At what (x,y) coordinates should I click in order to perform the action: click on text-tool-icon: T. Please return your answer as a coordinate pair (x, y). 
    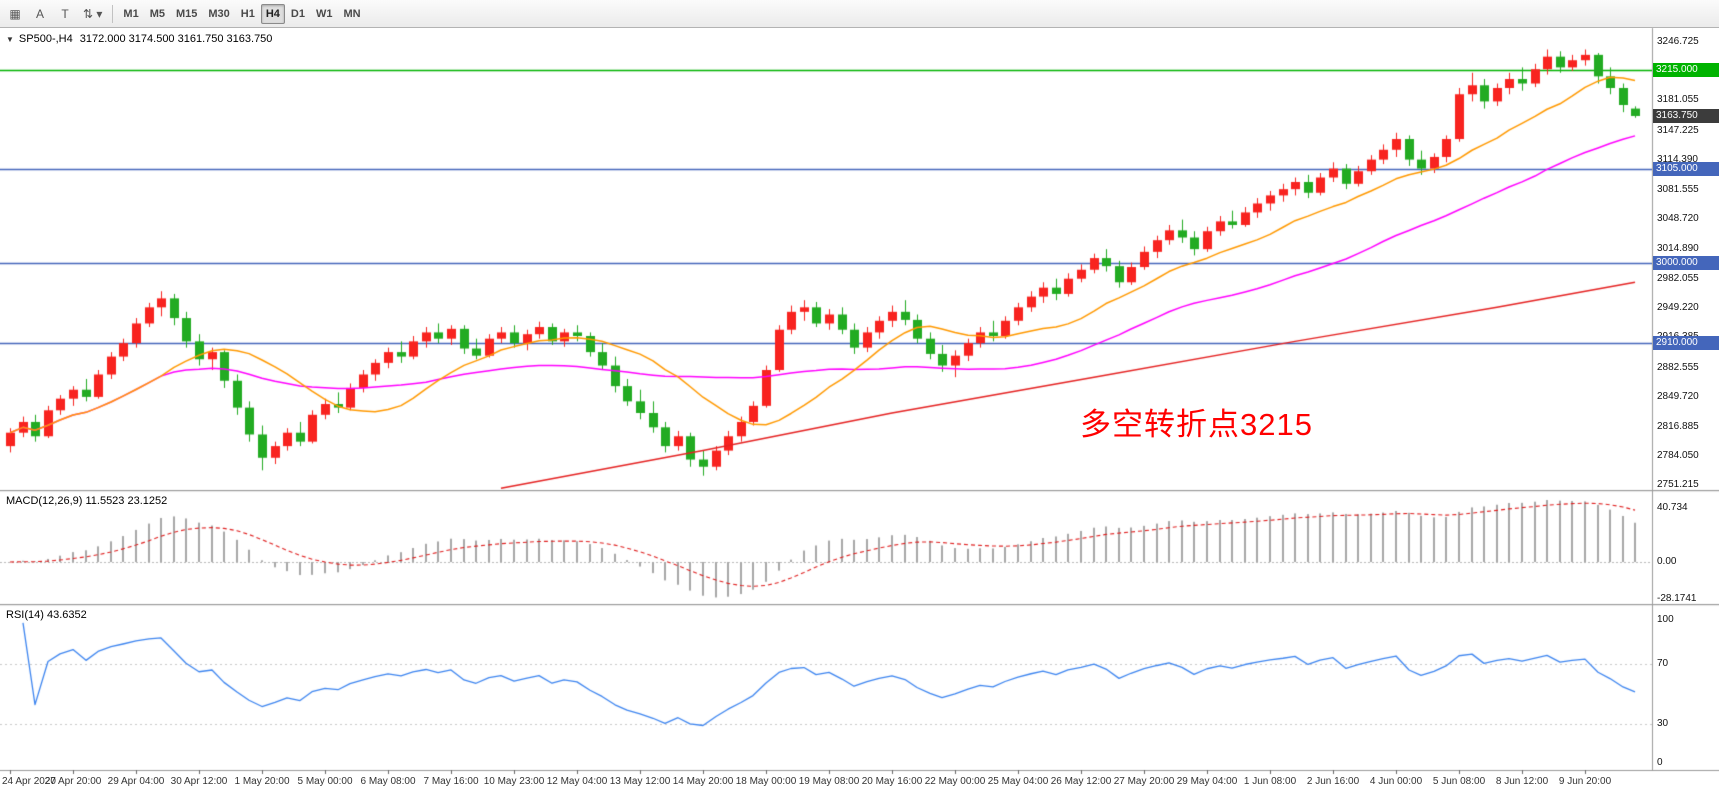
    Looking at the image, I should click on (65, 13).